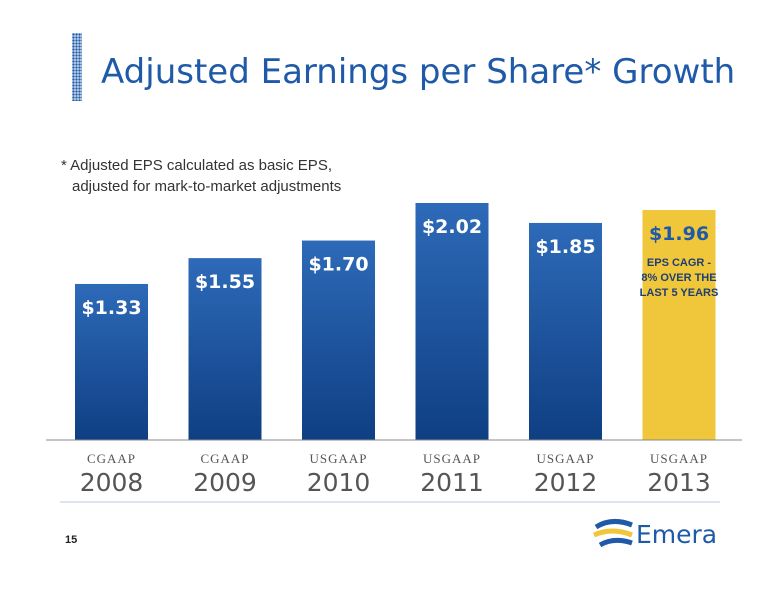 Image resolution: width=776 pixels, height=600 pixels. I want to click on bar-2013, so click(679, 325).